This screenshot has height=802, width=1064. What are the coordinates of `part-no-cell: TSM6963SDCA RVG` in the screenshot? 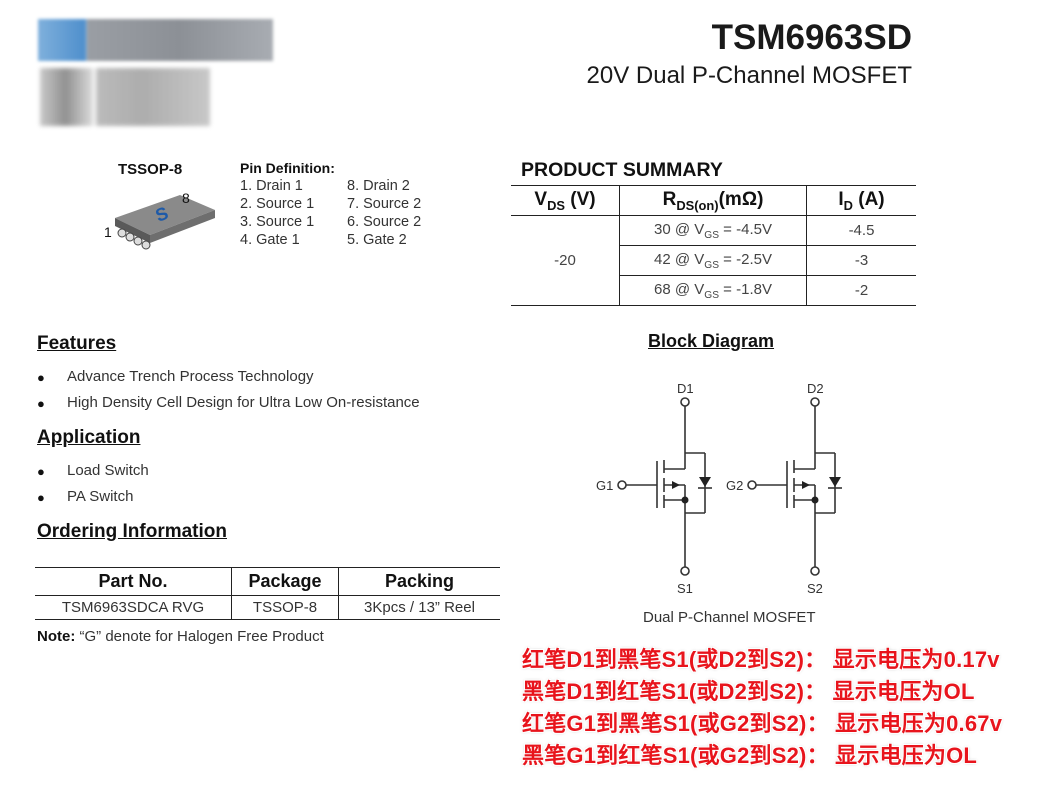 It's located at (133, 607).